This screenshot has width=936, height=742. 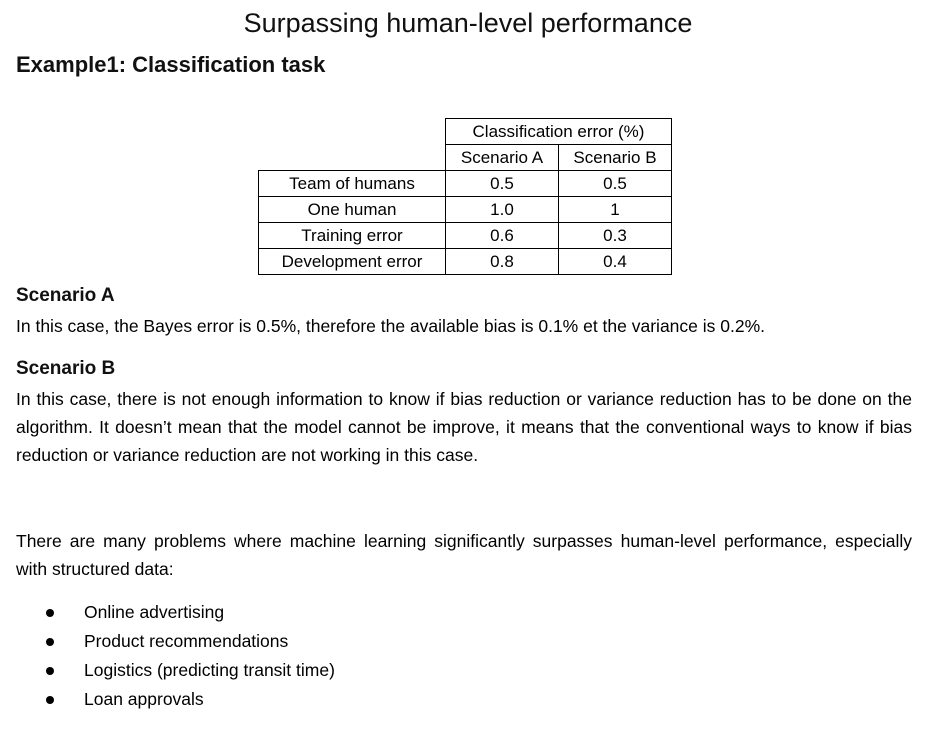 What do you see at coordinates (171, 64) in the screenshot?
I see `example-subtitle: Example1: Classification task` at bounding box center [171, 64].